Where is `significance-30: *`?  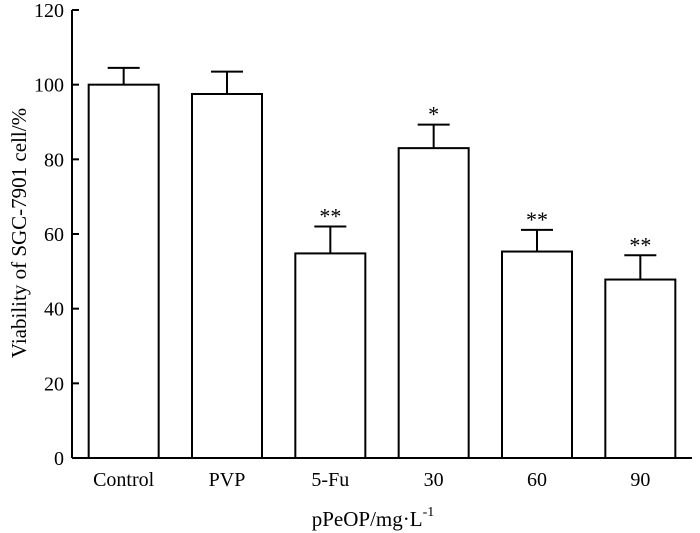 significance-30: * is located at coordinates (433, 114).